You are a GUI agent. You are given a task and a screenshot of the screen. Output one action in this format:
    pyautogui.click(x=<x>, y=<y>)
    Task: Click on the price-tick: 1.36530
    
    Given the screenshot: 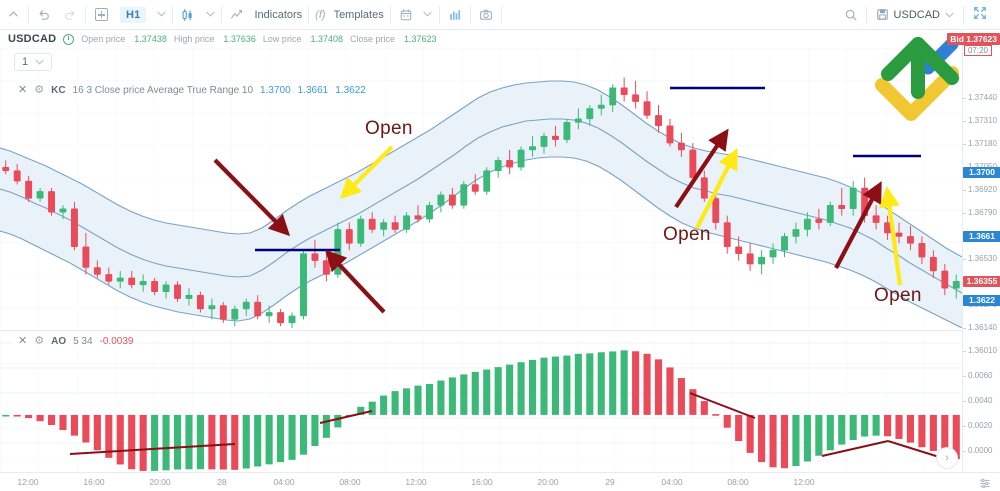 What is the action you would take?
    pyautogui.click(x=981, y=258)
    